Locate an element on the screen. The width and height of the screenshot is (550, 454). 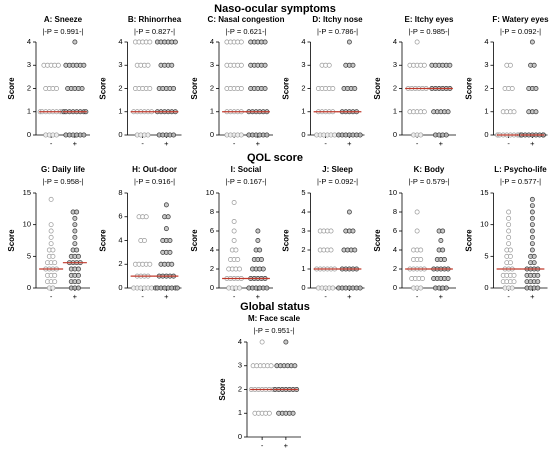
panel-title: G: Daily life is located at coordinates (63, 169).